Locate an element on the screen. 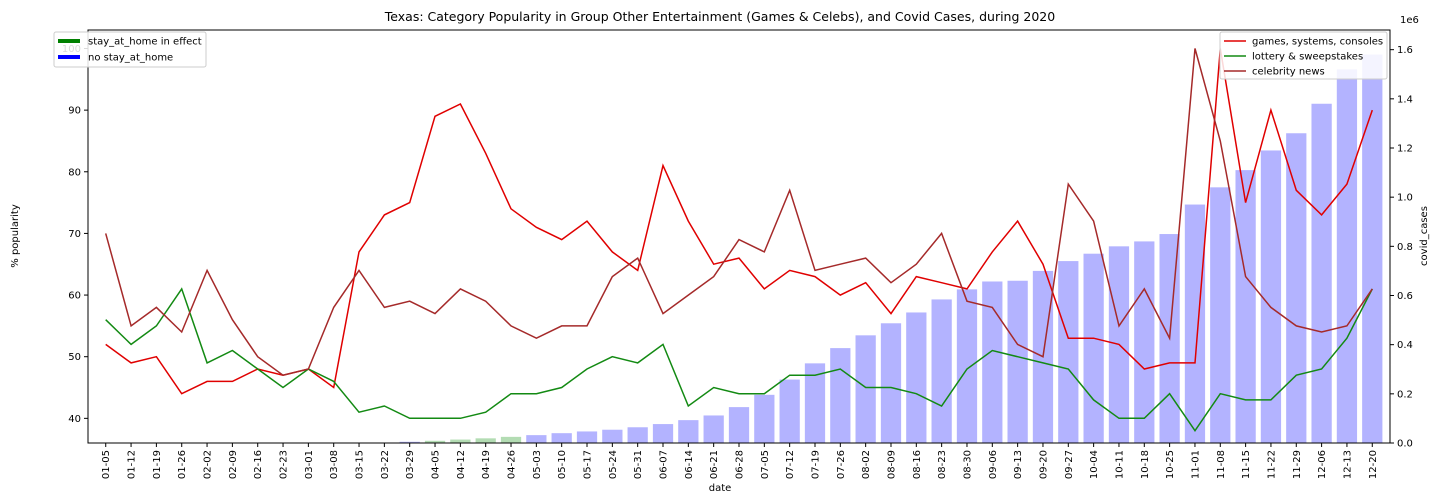  x-tick-label: 11-01 is located at coordinates (1195, 464).